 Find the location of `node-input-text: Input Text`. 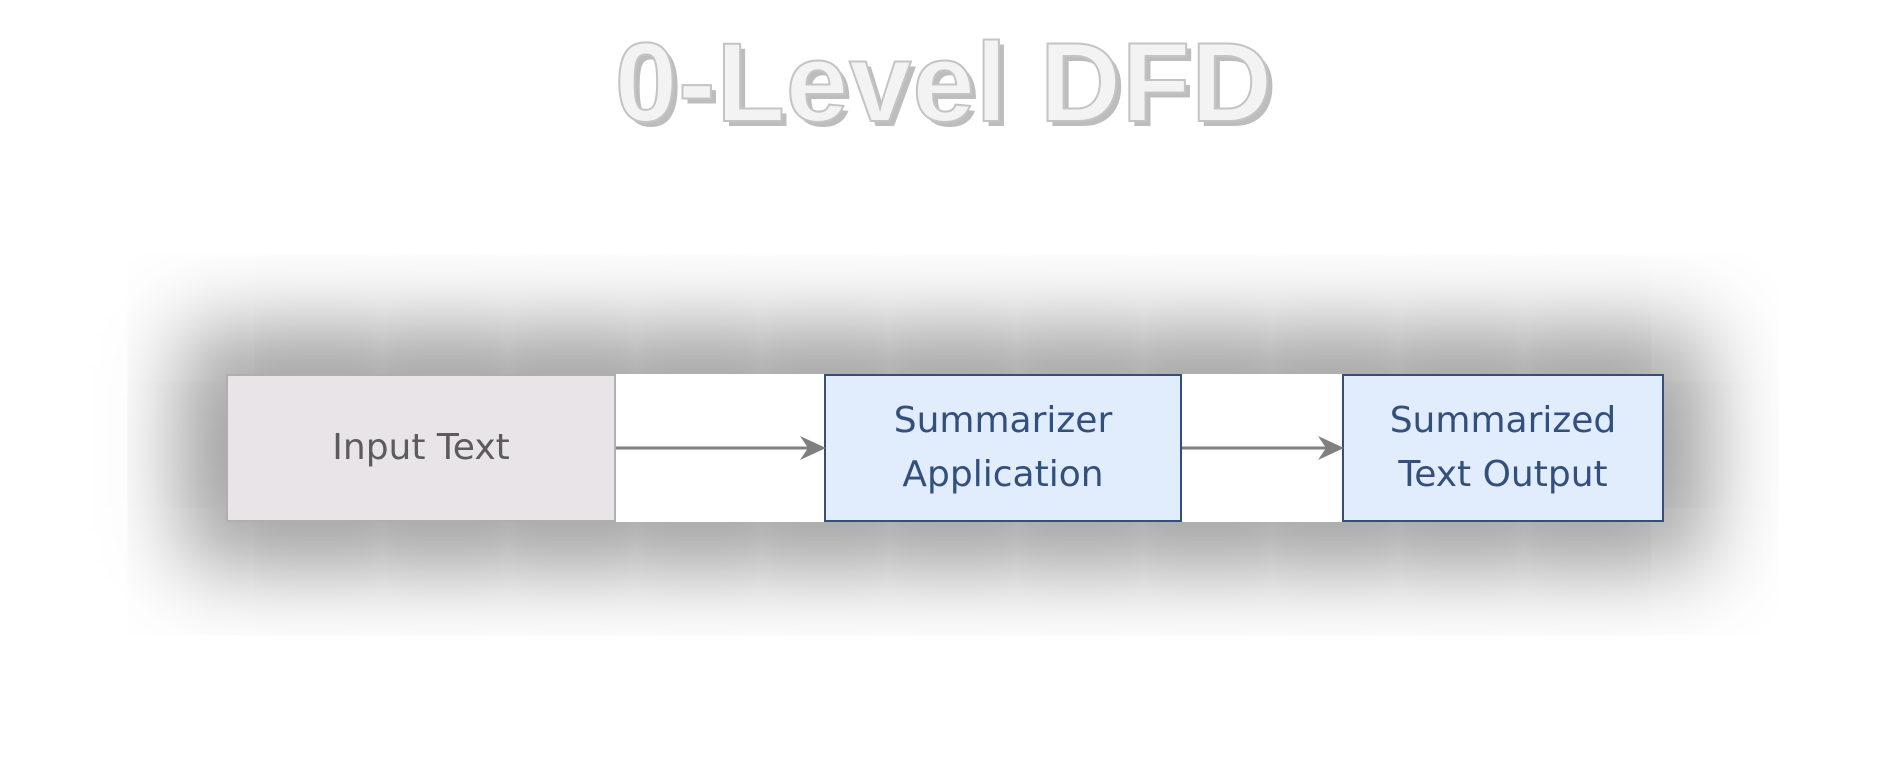

node-input-text: Input Text is located at coordinates (421, 448).